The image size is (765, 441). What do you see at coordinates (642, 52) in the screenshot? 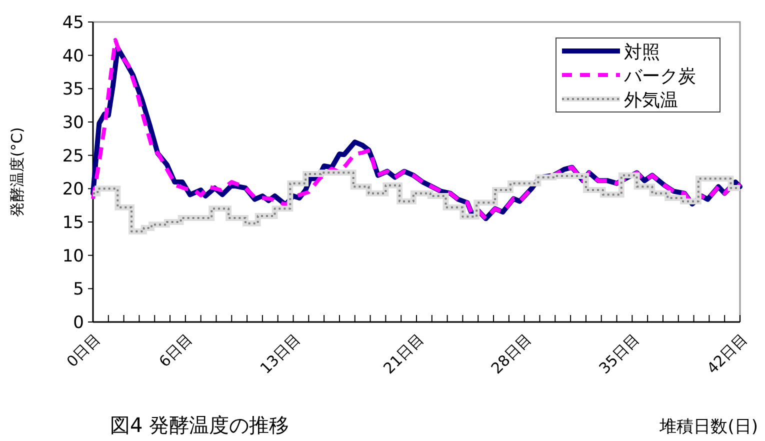
I see `legend-label: 対照` at bounding box center [642, 52].